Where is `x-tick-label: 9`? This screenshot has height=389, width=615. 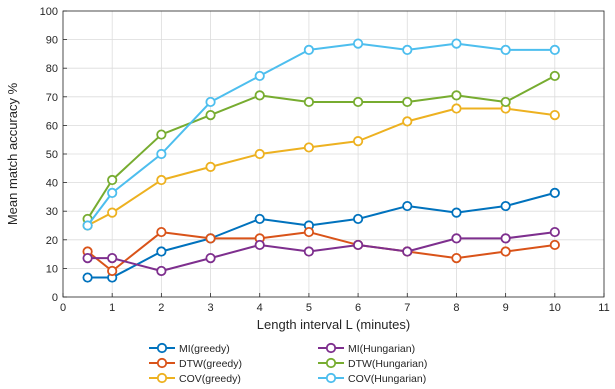
x-tick-label: 9 is located at coordinates (506, 308).